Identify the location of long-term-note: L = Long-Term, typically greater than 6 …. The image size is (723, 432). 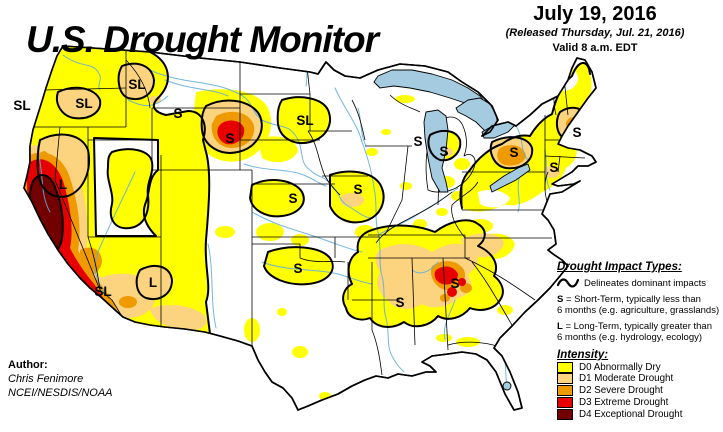
(640, 332).